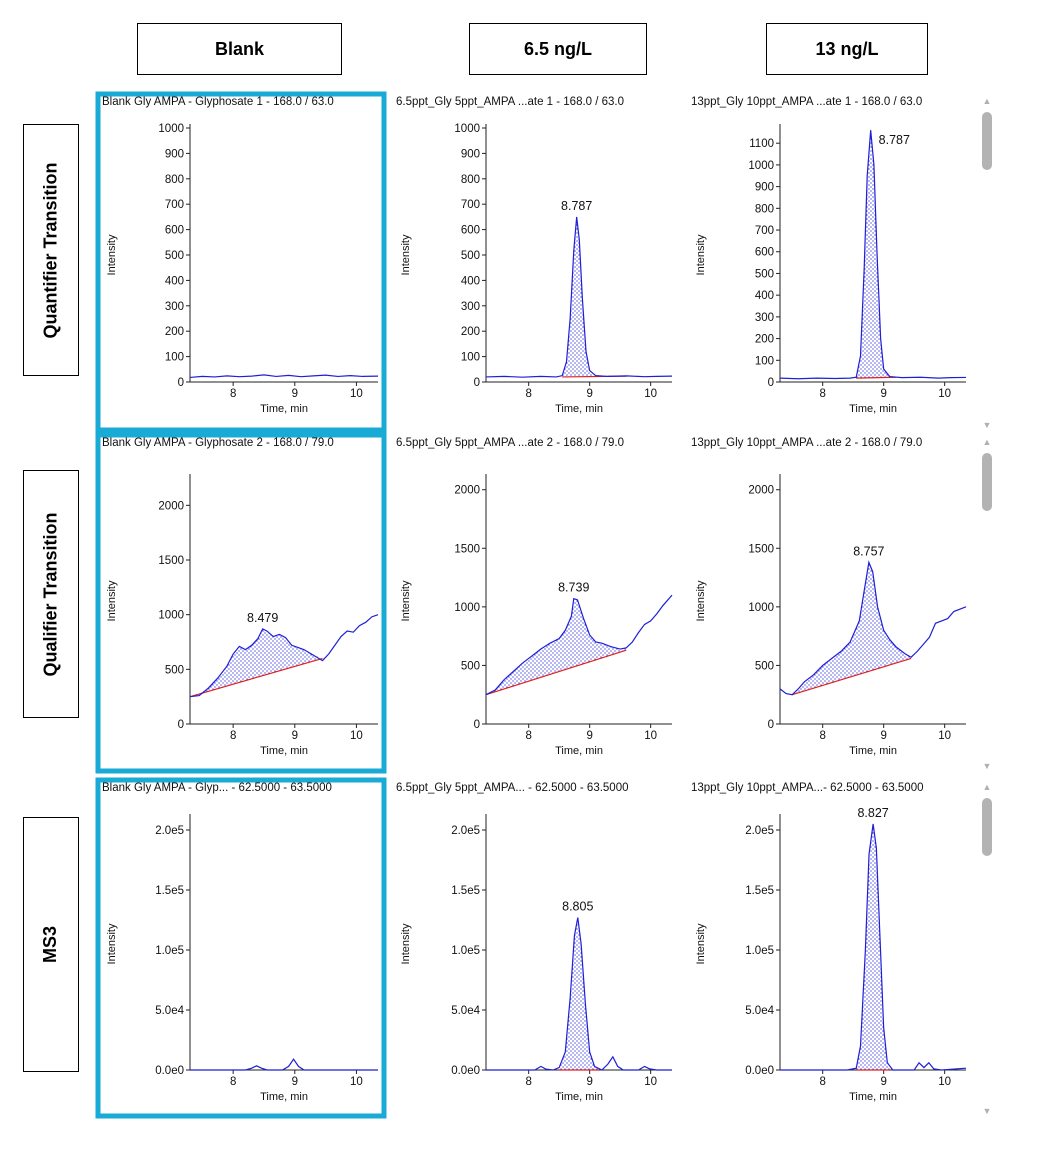 This screenshot has width=1042, height=1152. Describe the element at coordinates (577, 907) in the screenshot. I see `peak-label: 8.805` at that location.